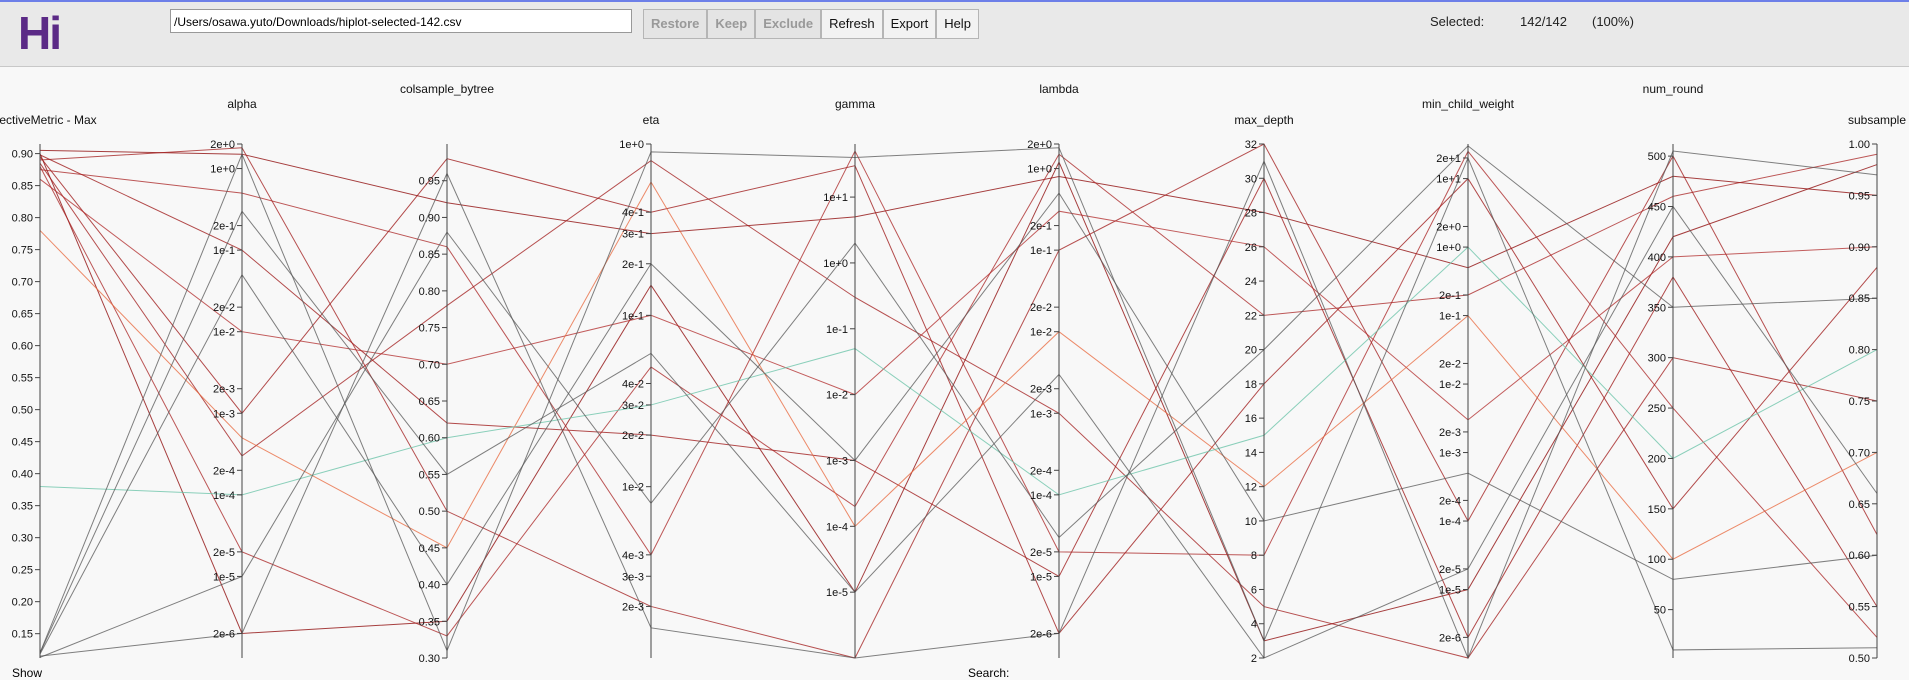 This screenshot has height=680, width=1909. I want to click on tick-label: 2, so click(1254, 657).